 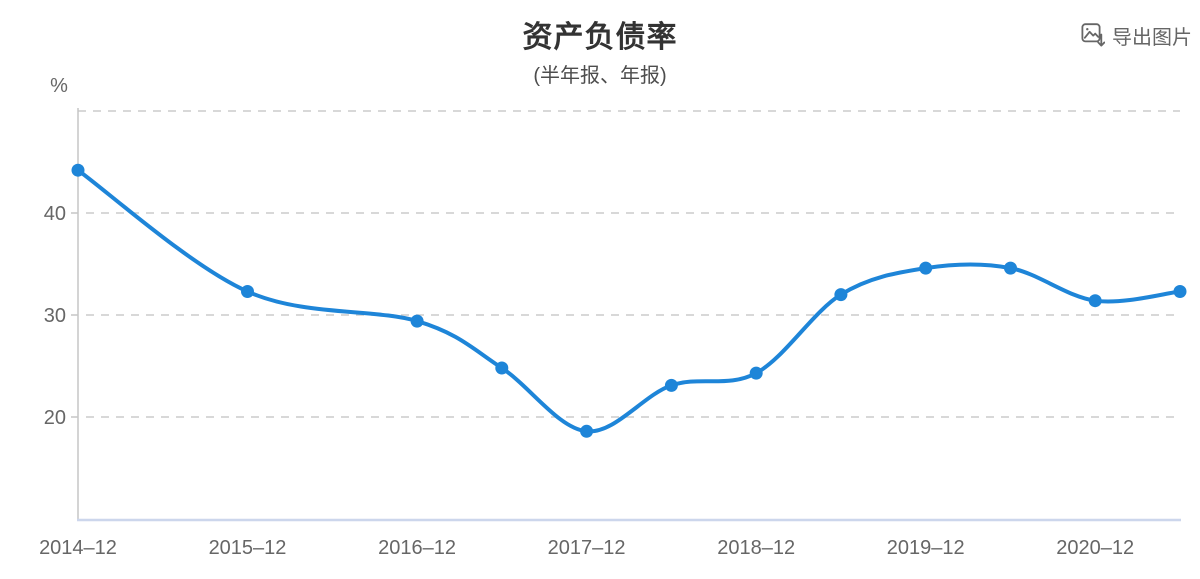 What do you see at coordinates (926, 548) in the screenshot?
I see `x-tick-label: 2019–12` at bounding box center [926, 548].